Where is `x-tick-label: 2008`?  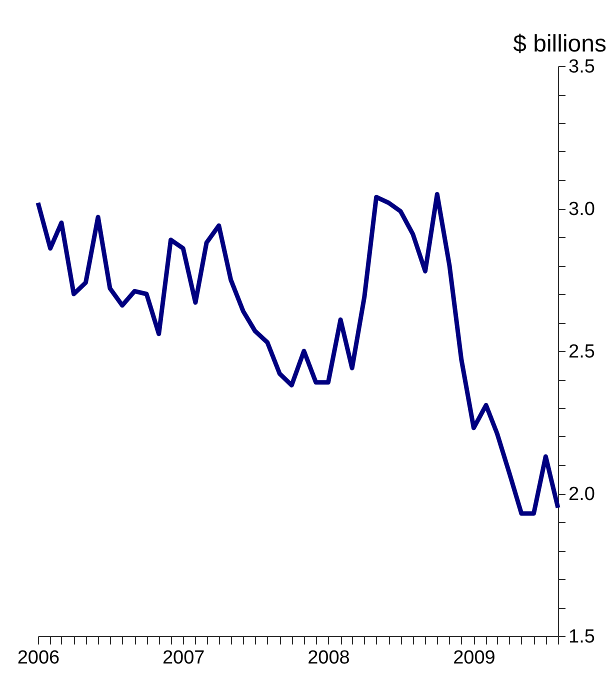 x-tick-label: 2008 is located at coordinates (329, 658).